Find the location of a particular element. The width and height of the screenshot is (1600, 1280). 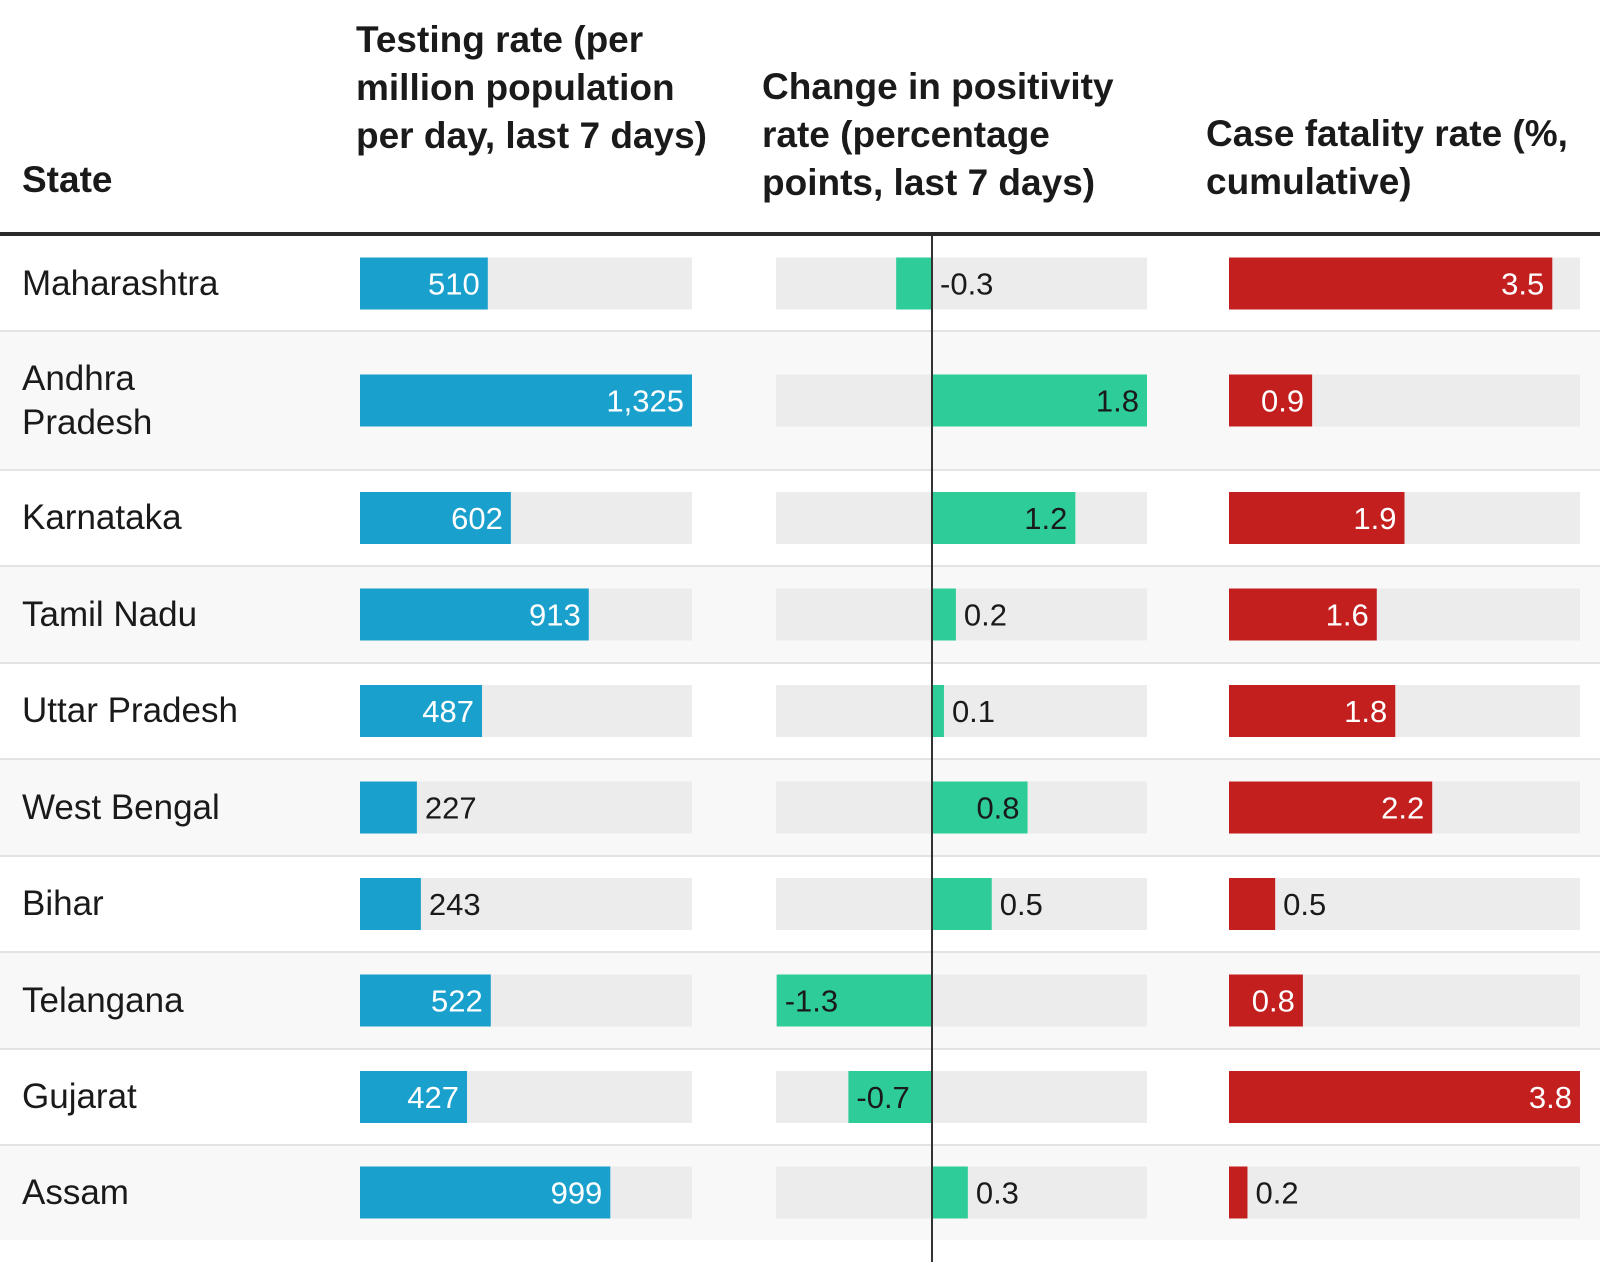

cfr-value-label: 0.9 is located at coordinates (1282, 401).